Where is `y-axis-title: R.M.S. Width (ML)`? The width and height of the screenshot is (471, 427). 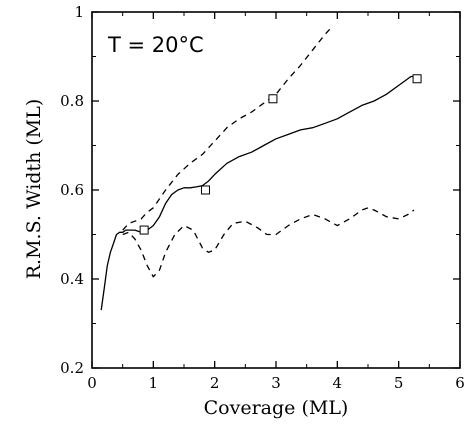 y-axis-title: R.M.S. Width (ML) is located at coordinates (34, 189).